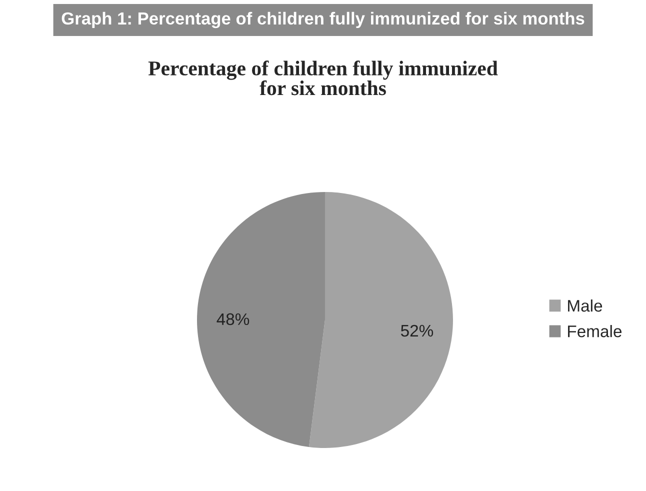 This screenshot has height=491, width=646. What do you see at coordinates (323, 78) in the screenshot?
I see `chart-subtitle: Percentage of children fully immunized for six months` at bounding box center [323, 78].